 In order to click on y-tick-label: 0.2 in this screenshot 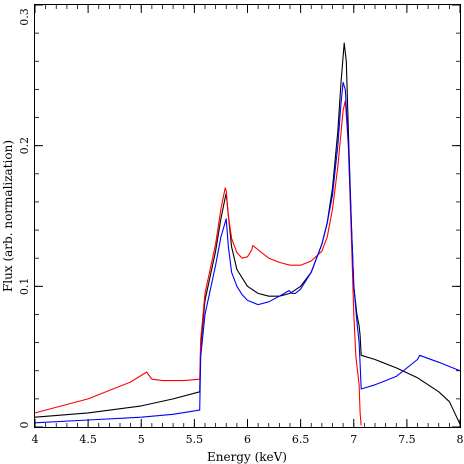, I will do `click(24, 146)`.